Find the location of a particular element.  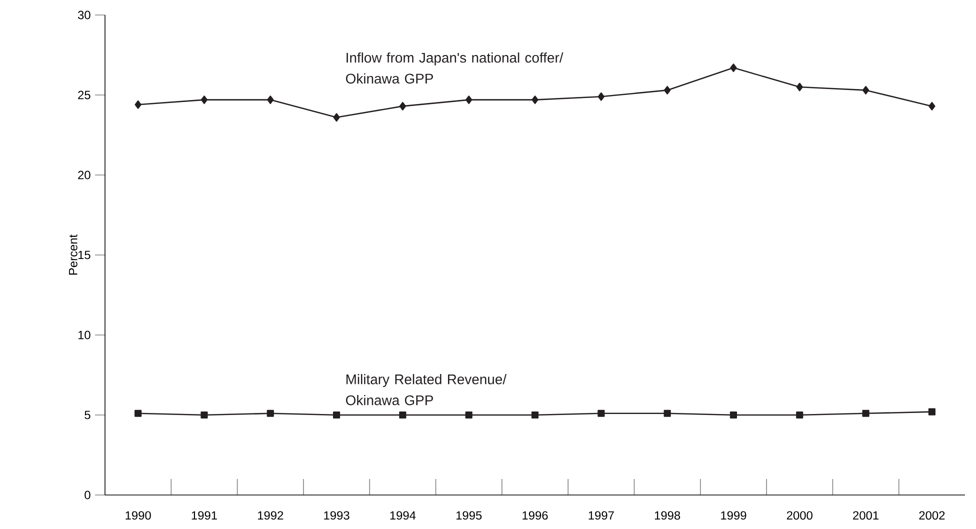

y-tick-label: 20 is located at coordinates (84, 175).